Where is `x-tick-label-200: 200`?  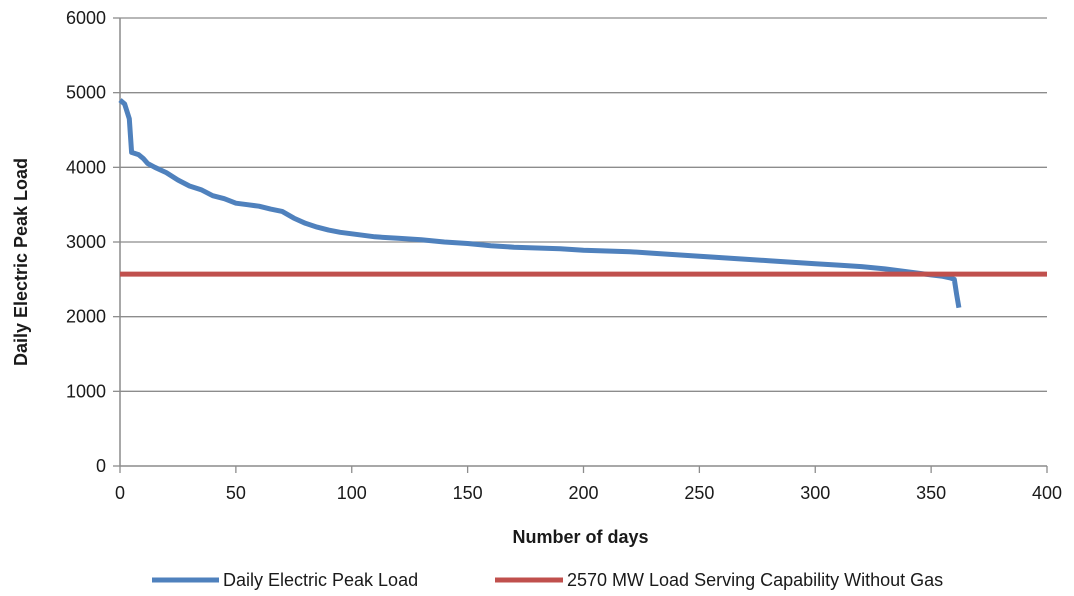 x-tick-label-200: 200 is located at coordinates (583, 493).